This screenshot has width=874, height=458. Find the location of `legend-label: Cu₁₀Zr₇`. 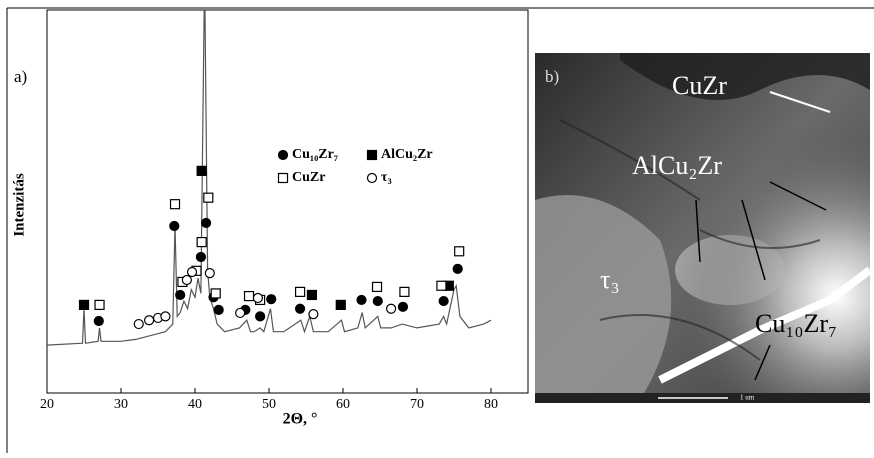

legend-label: Cu₁₀Zr₇ is located at coordinates (315, 154).